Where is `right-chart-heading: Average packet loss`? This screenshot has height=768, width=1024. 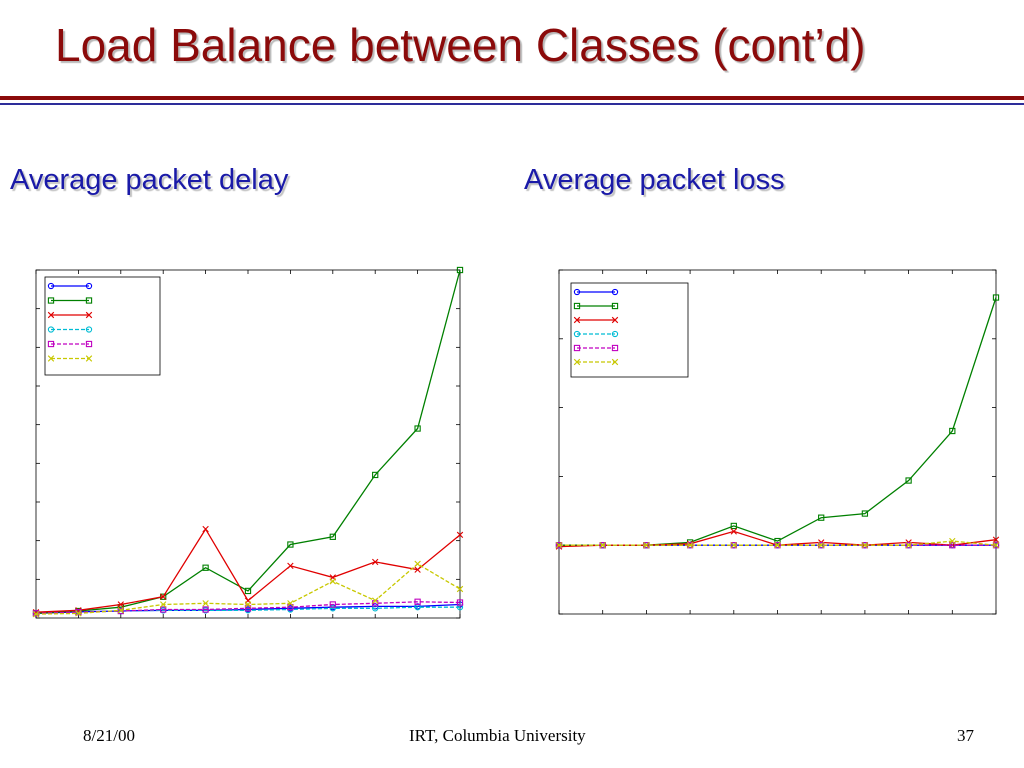 right-chart-heading: Average packet loss is located at coordinates (654, 180).